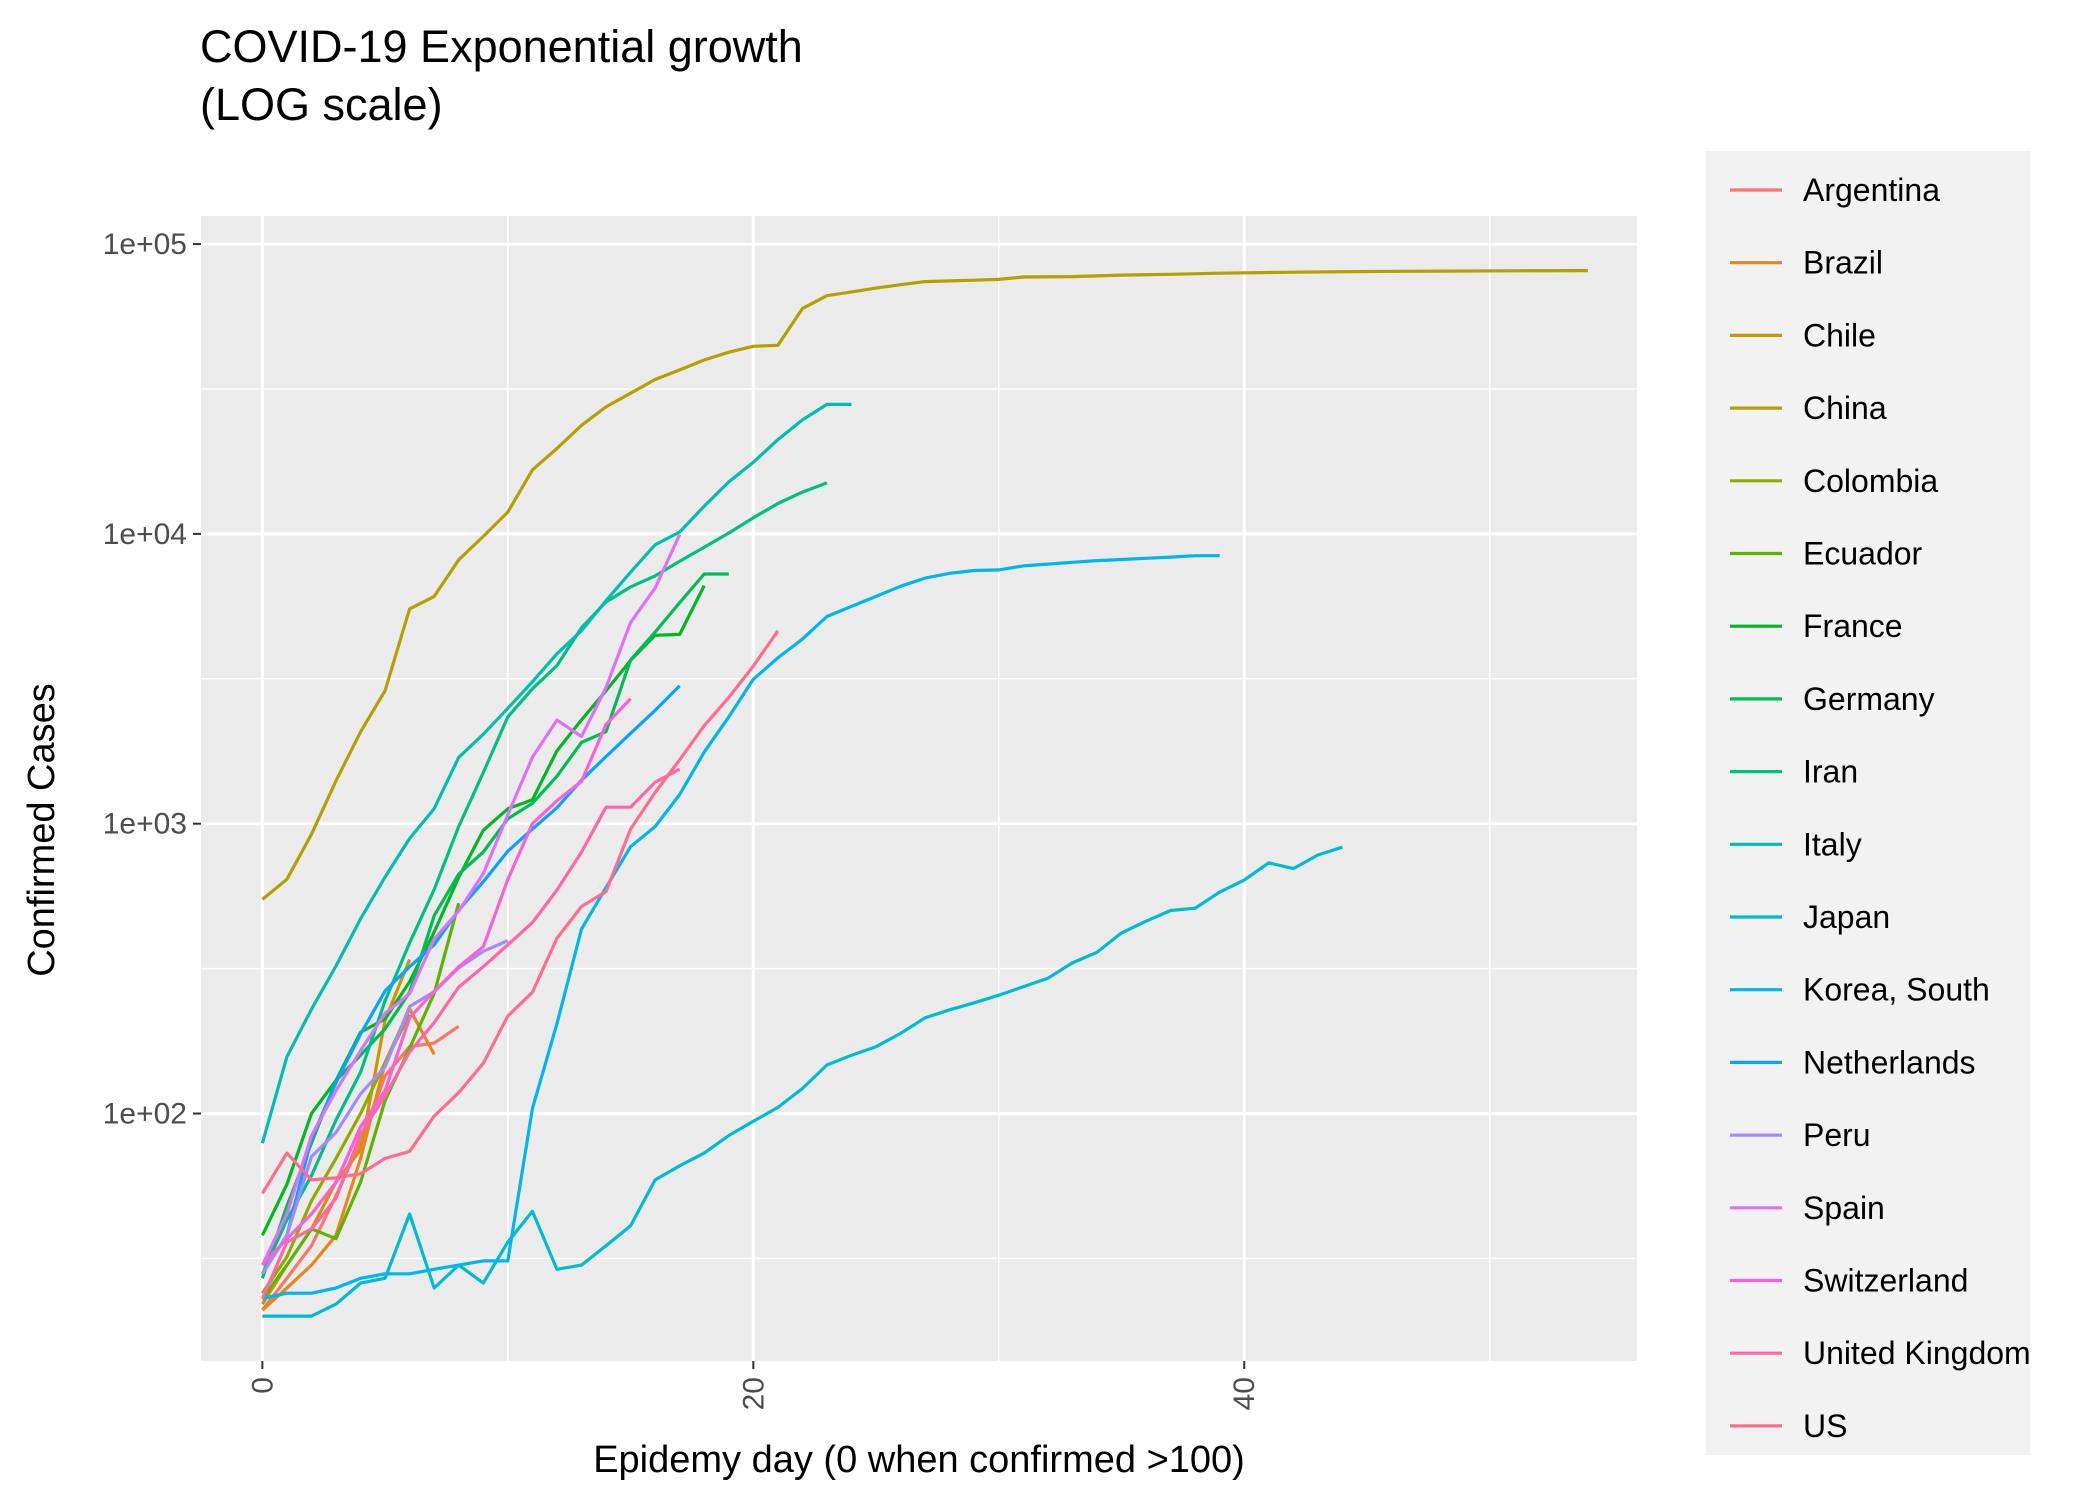 This screenshot has width=2100, height=1500. I want to click on legend-label: Colombia, so click(1870, 481).